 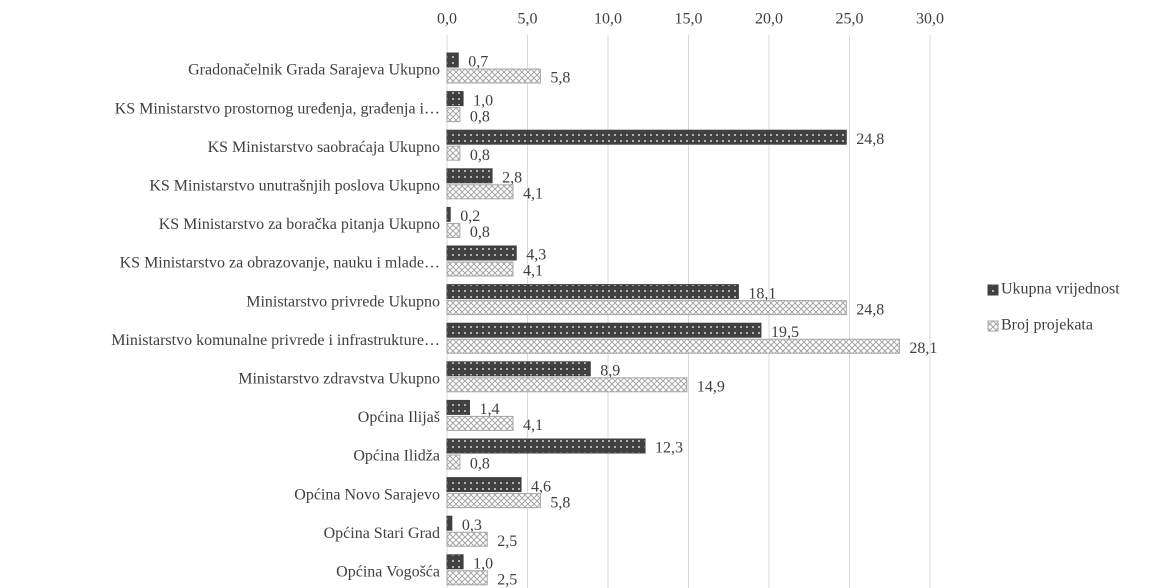 I want to click on value-label: 4,3, so click(x=536, y=255).